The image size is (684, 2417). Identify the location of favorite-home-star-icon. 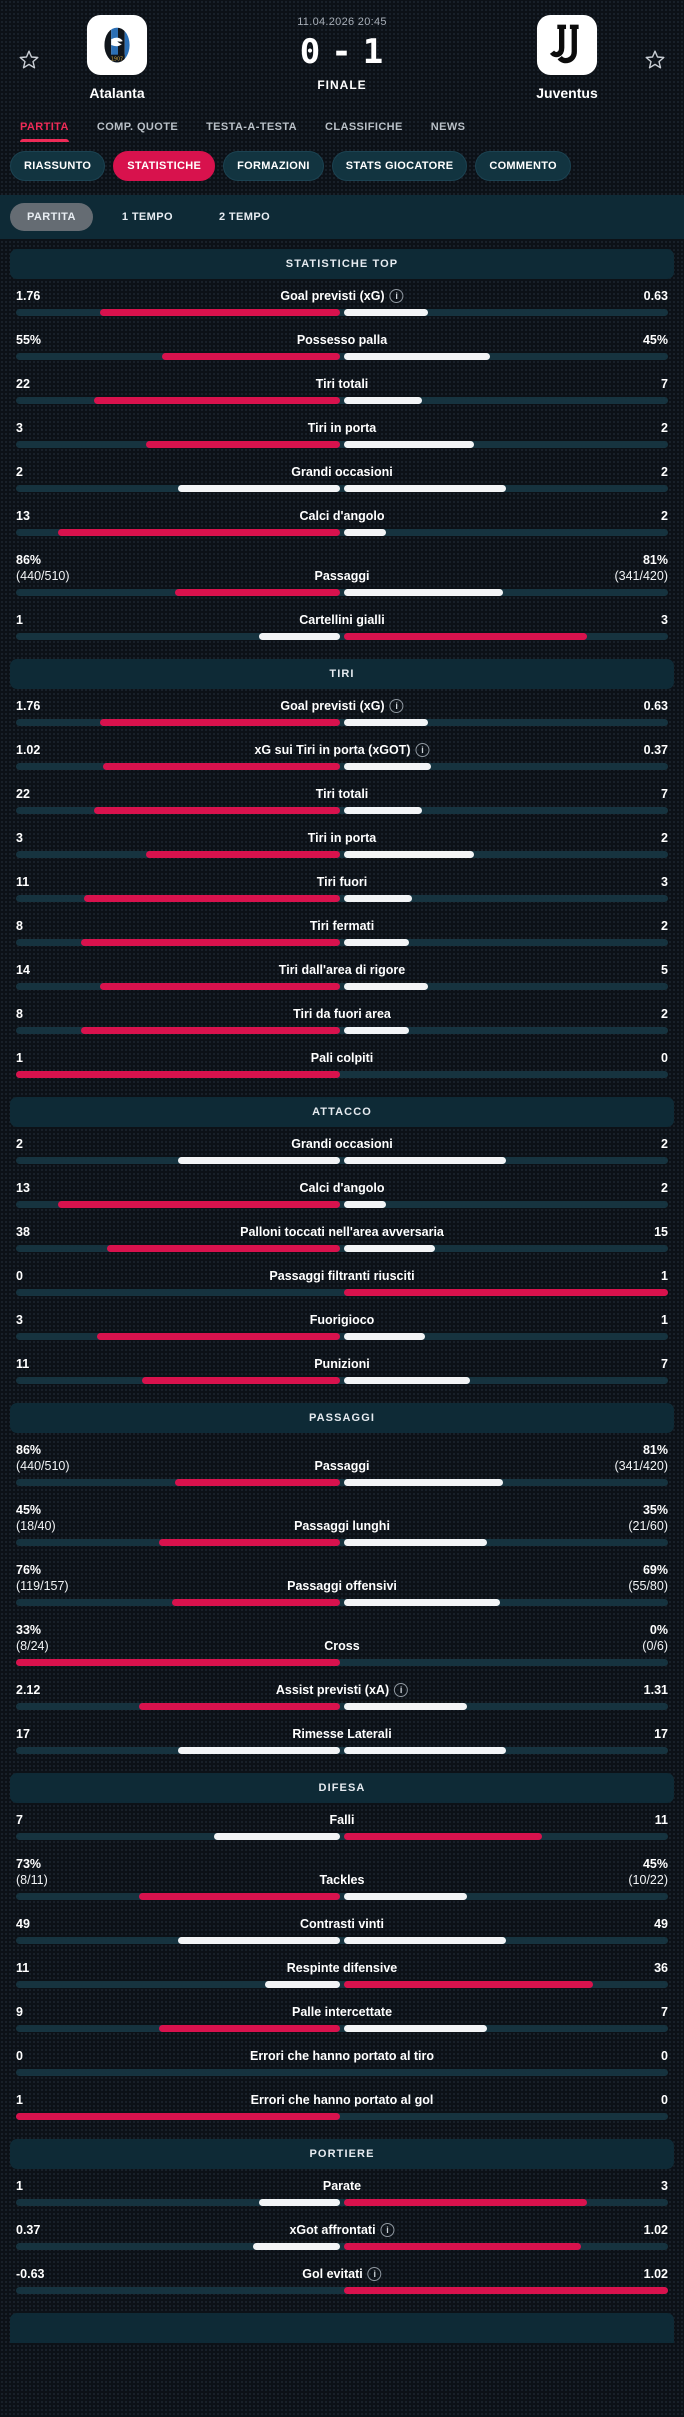
(29, 60).